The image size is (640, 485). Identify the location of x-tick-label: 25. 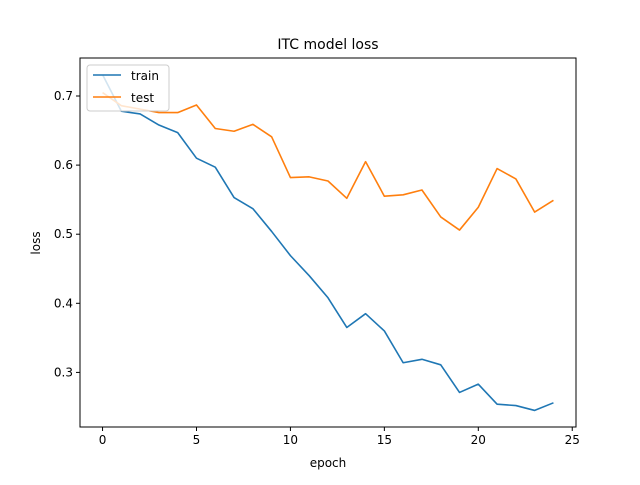
(572, 440).